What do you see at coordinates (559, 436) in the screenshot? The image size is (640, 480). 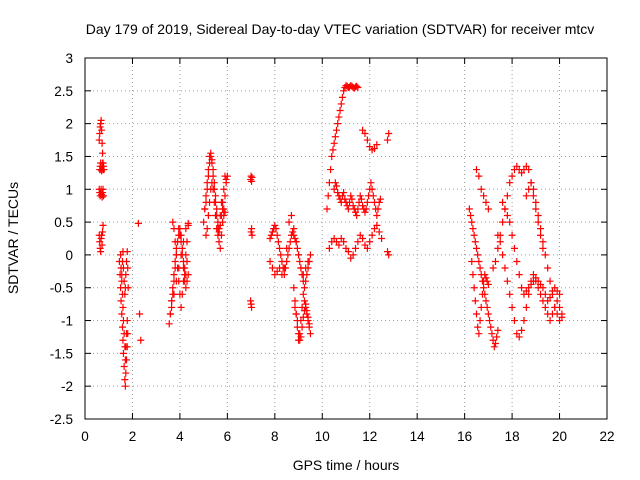 I see `x-tick-label: 20` at bounding box center [559, 436].